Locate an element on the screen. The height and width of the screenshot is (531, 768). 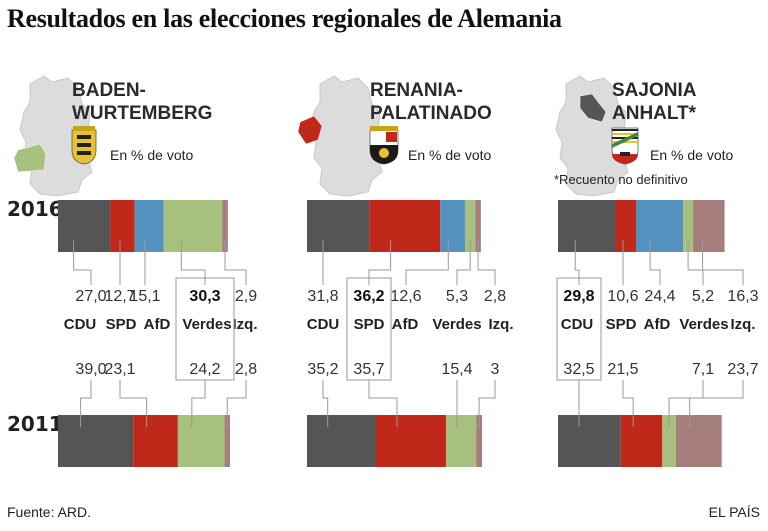
value-label-2011: 24,2 is located at coordinates (204, 369).